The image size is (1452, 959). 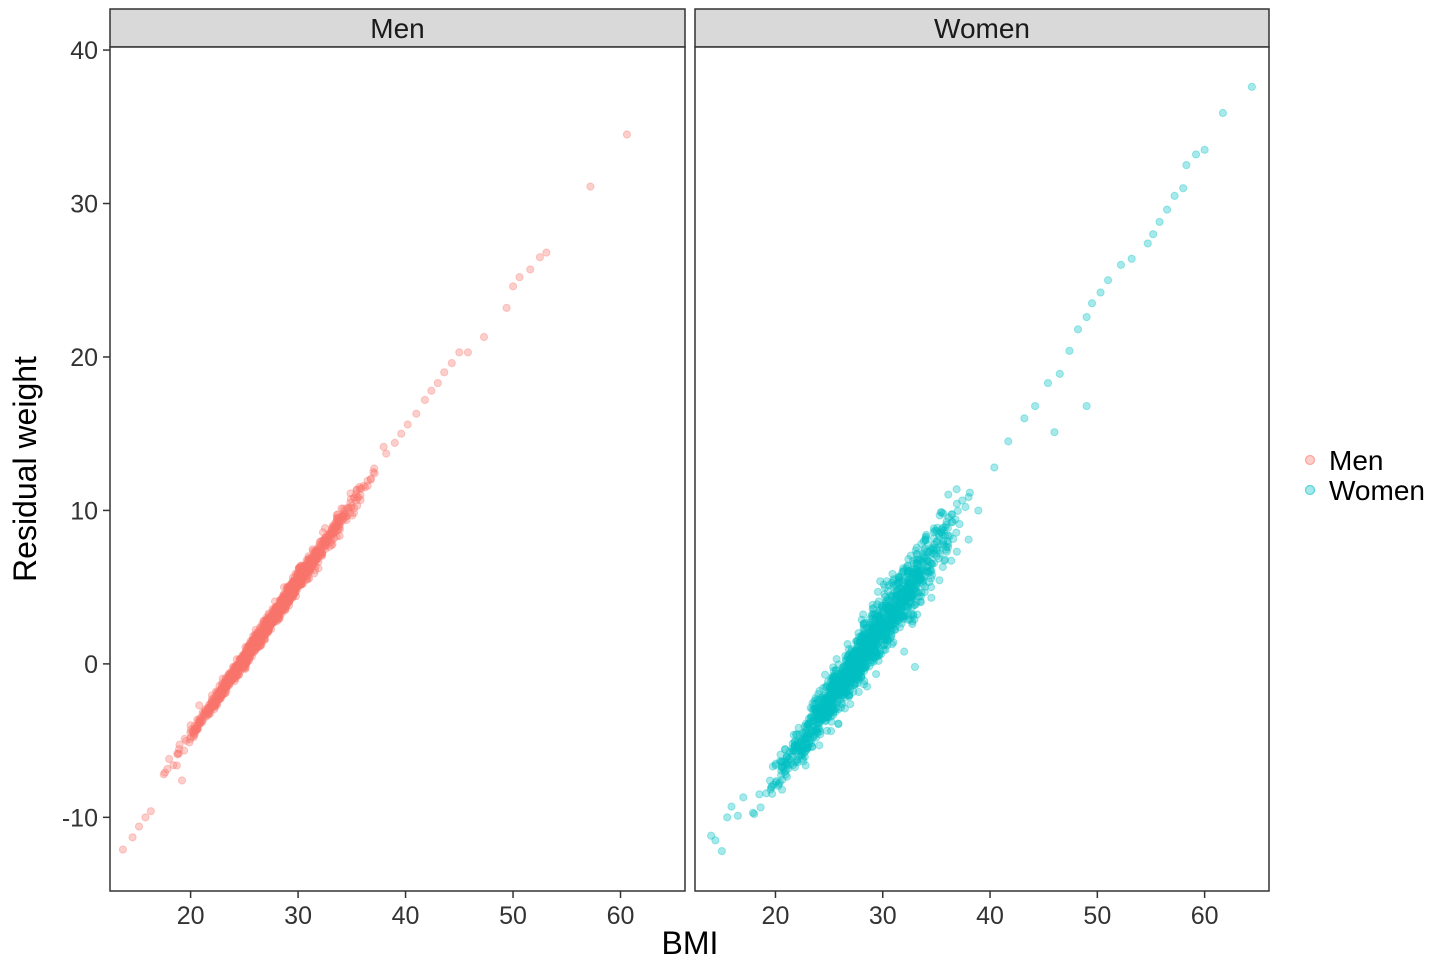 I want to click on y-tick-label: 0, so click(x=91, y=665).